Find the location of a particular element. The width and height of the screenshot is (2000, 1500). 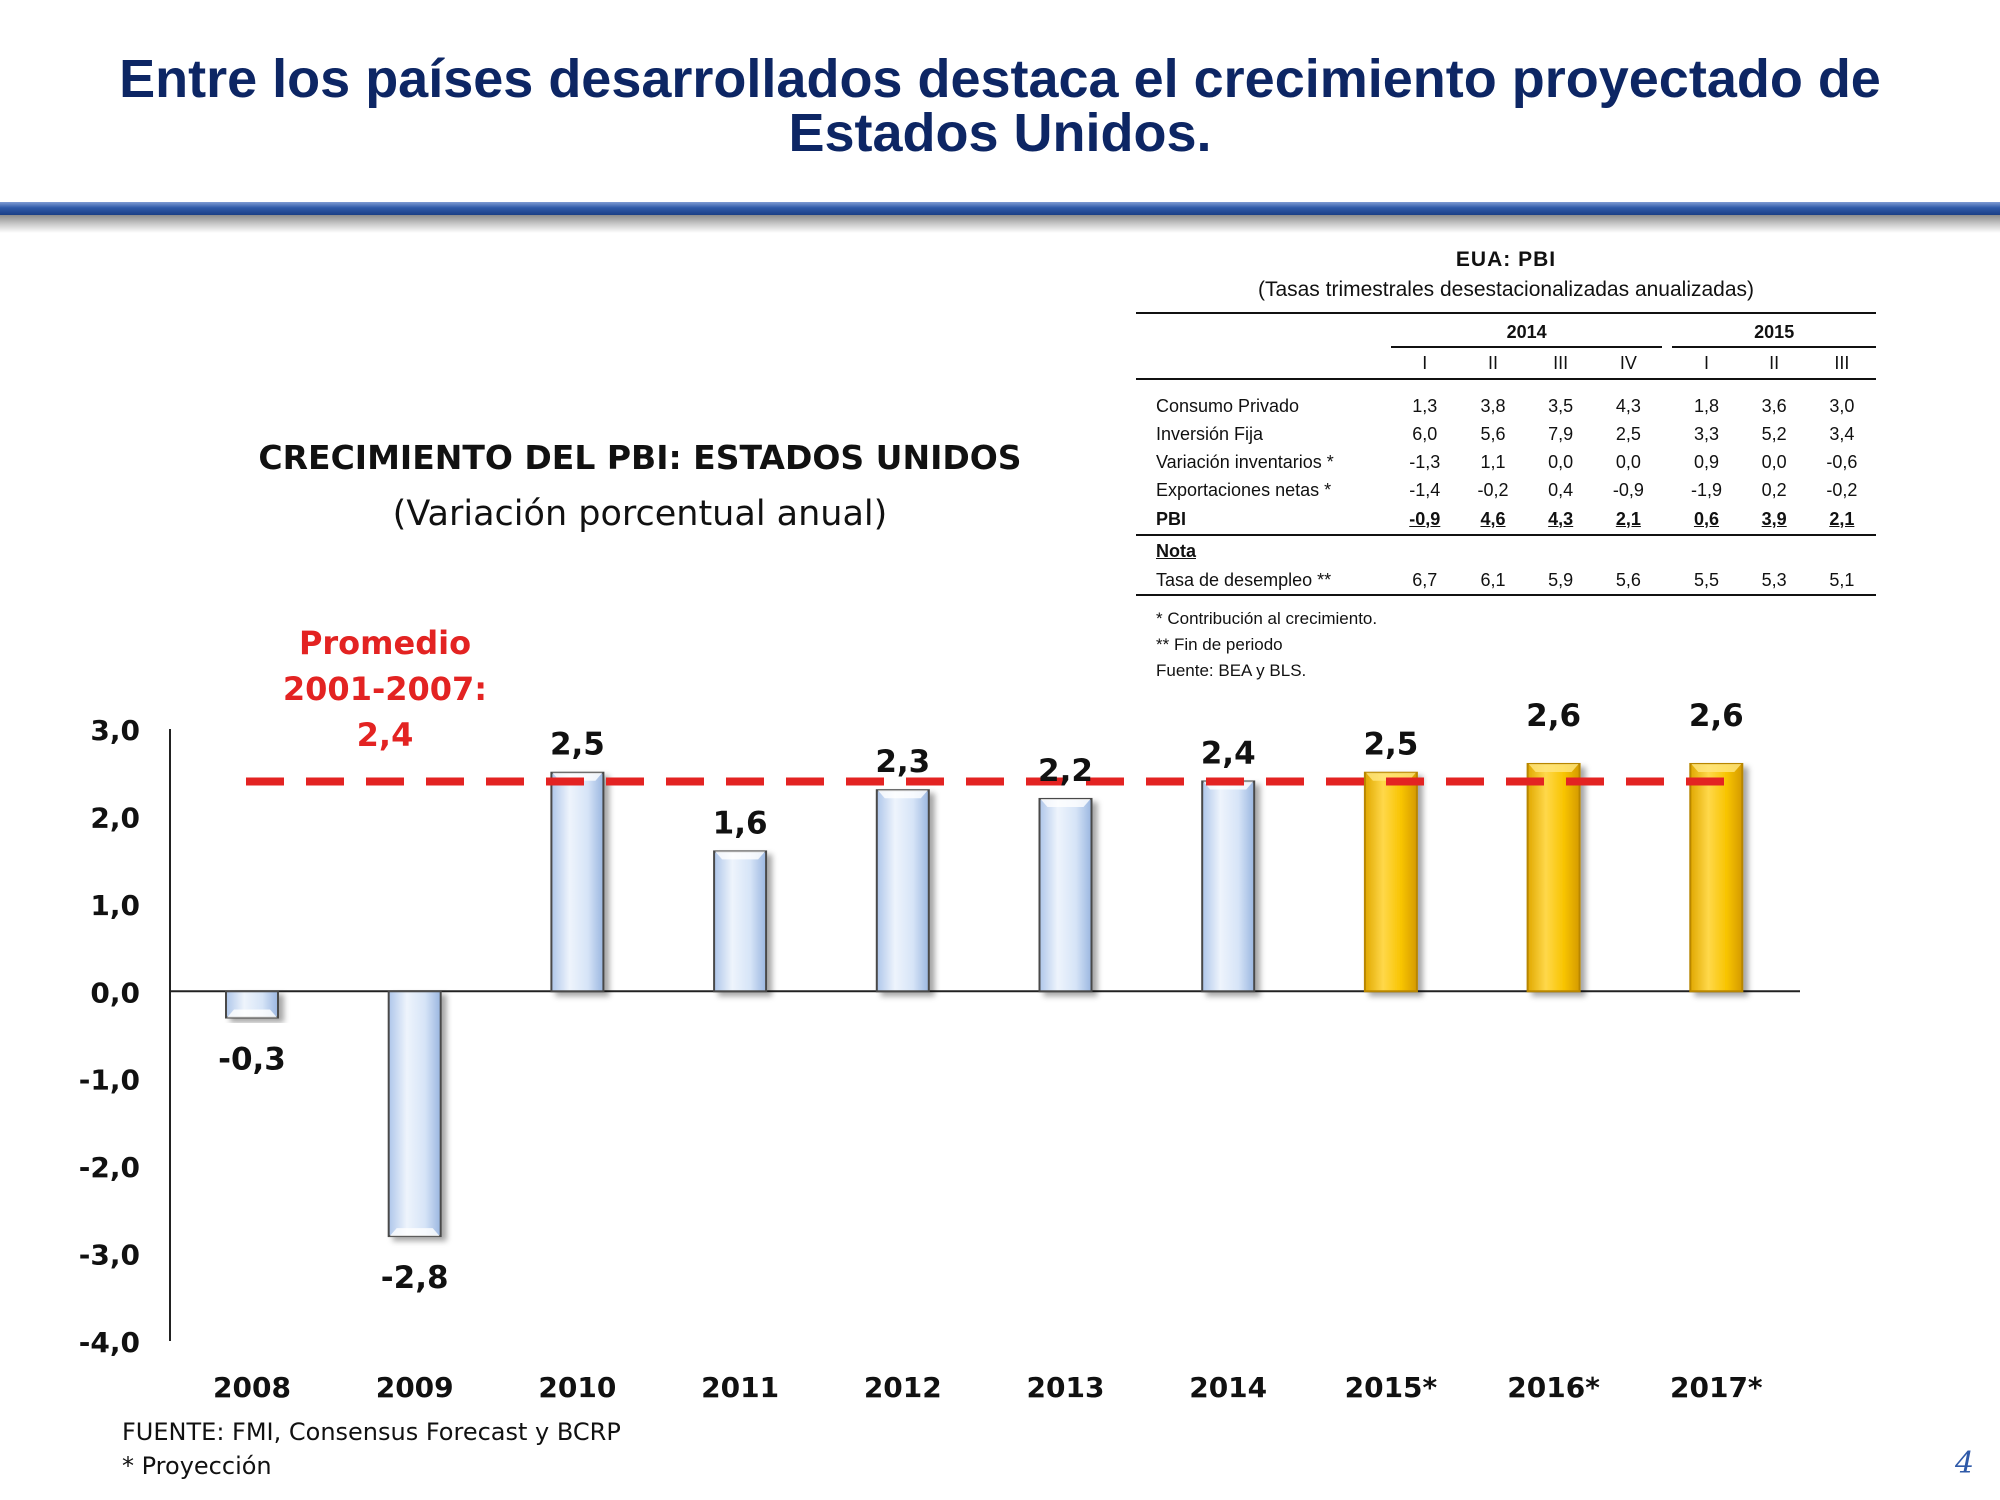

page-number: 4 is located at coordinates (1965, 1463).